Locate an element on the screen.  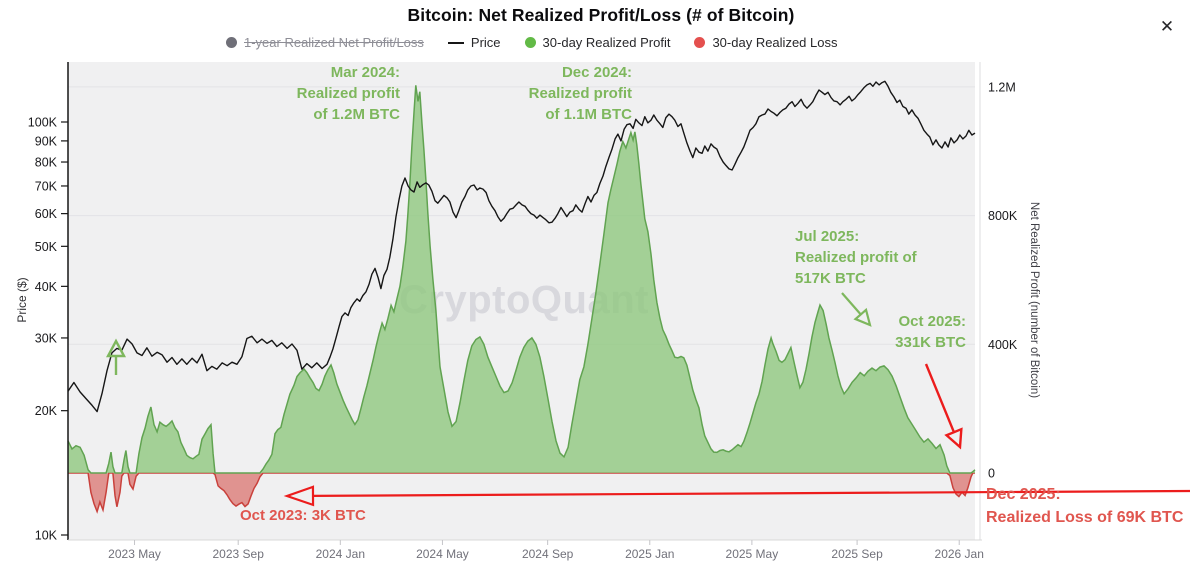
legend-marker-net-1y is located at coordinates (231, 42).